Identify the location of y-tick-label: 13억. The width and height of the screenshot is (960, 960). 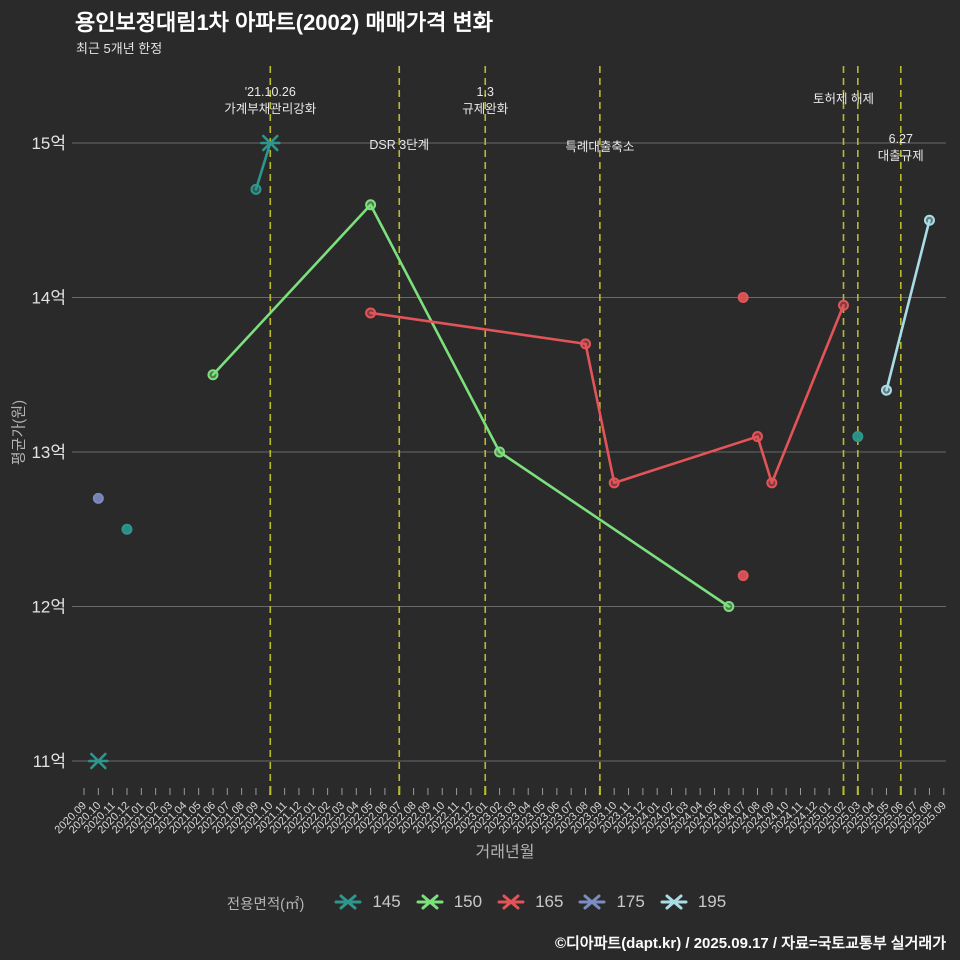
(48, 452).